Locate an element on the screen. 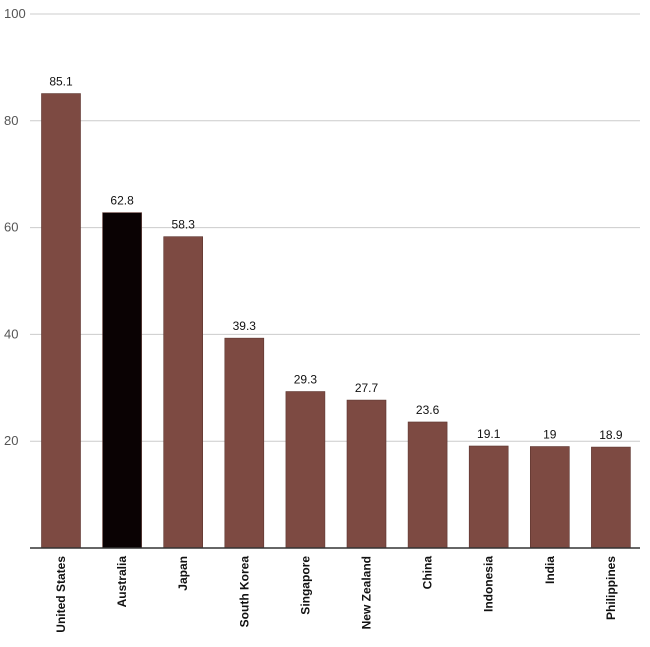 The height and width of the screenshot is (647, 650). bar-china is located at coordinates (427, 485).